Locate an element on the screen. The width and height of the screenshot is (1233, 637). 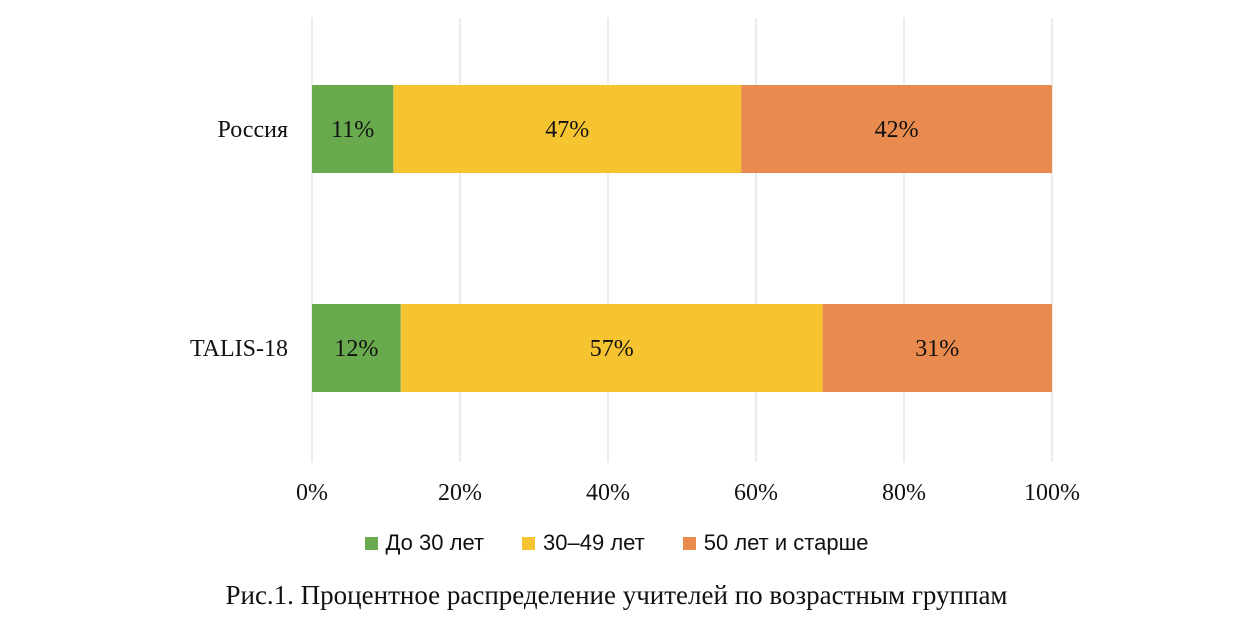
category-label: Россия is located at coordinates (252, 130).